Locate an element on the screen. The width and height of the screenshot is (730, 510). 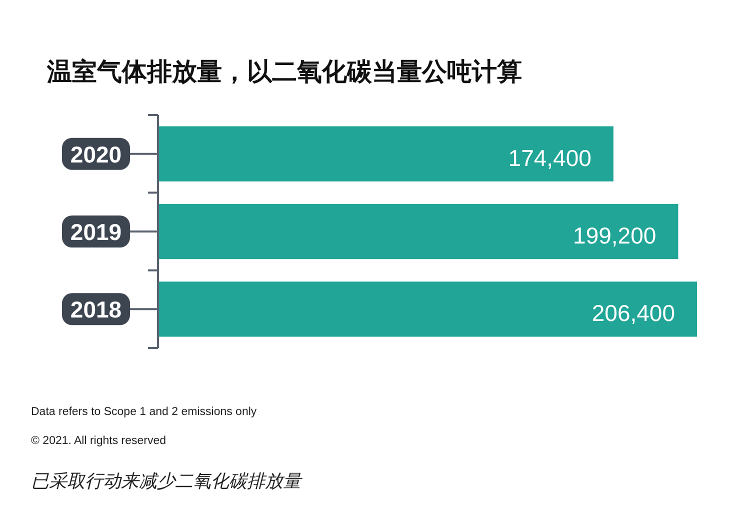
text: 已采取行动来减少二氧化碳排放量 is located at coordinates (167, 481).